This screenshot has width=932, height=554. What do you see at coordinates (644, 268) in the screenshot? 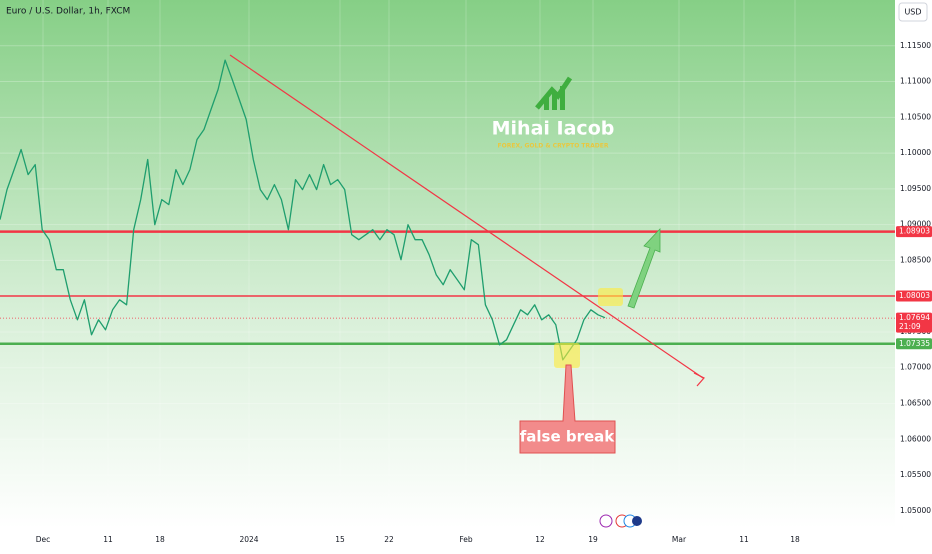
I see `up-arrow` at bounding box center [644, 268].